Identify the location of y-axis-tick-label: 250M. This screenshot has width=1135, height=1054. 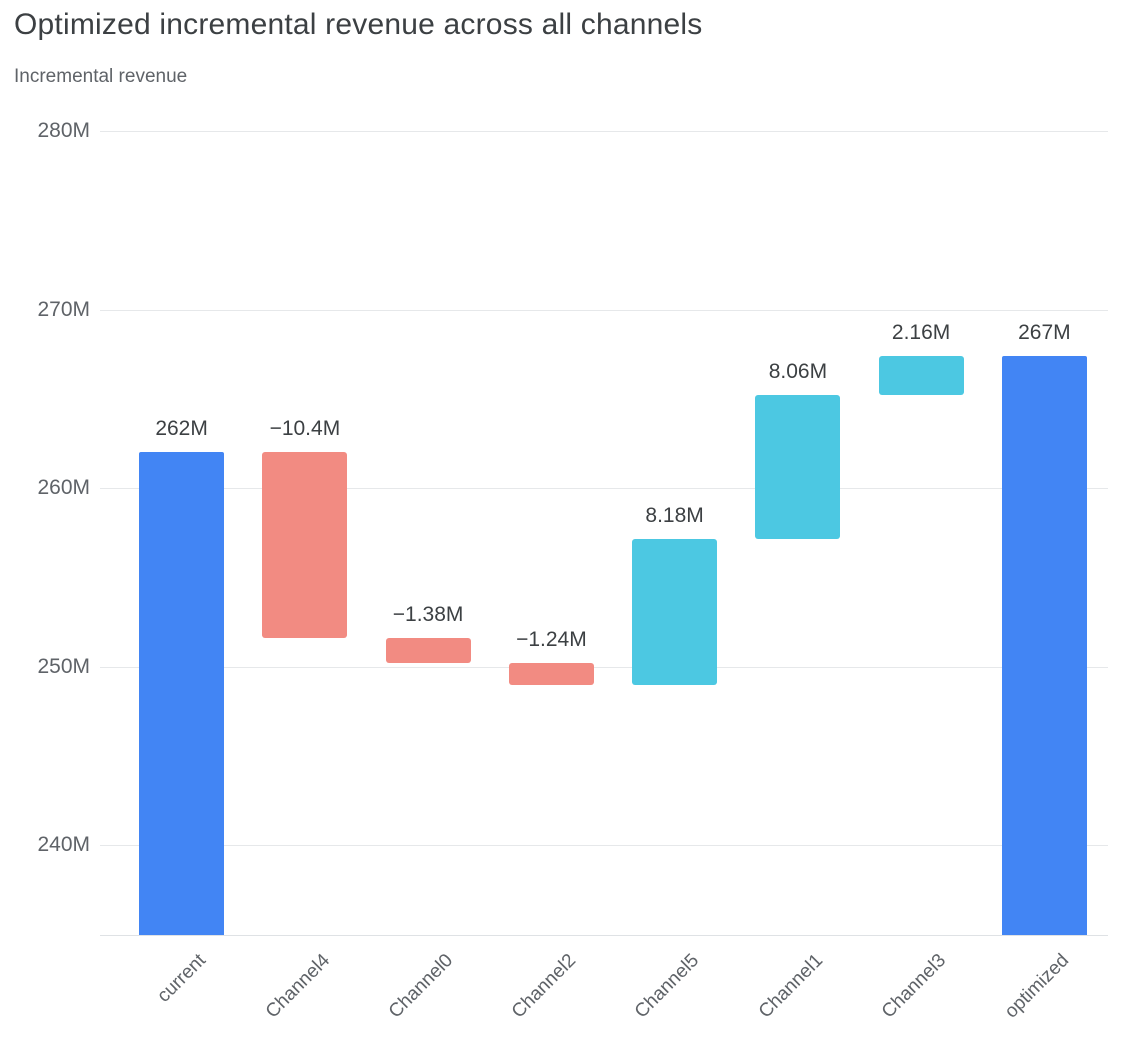
(63, 666).